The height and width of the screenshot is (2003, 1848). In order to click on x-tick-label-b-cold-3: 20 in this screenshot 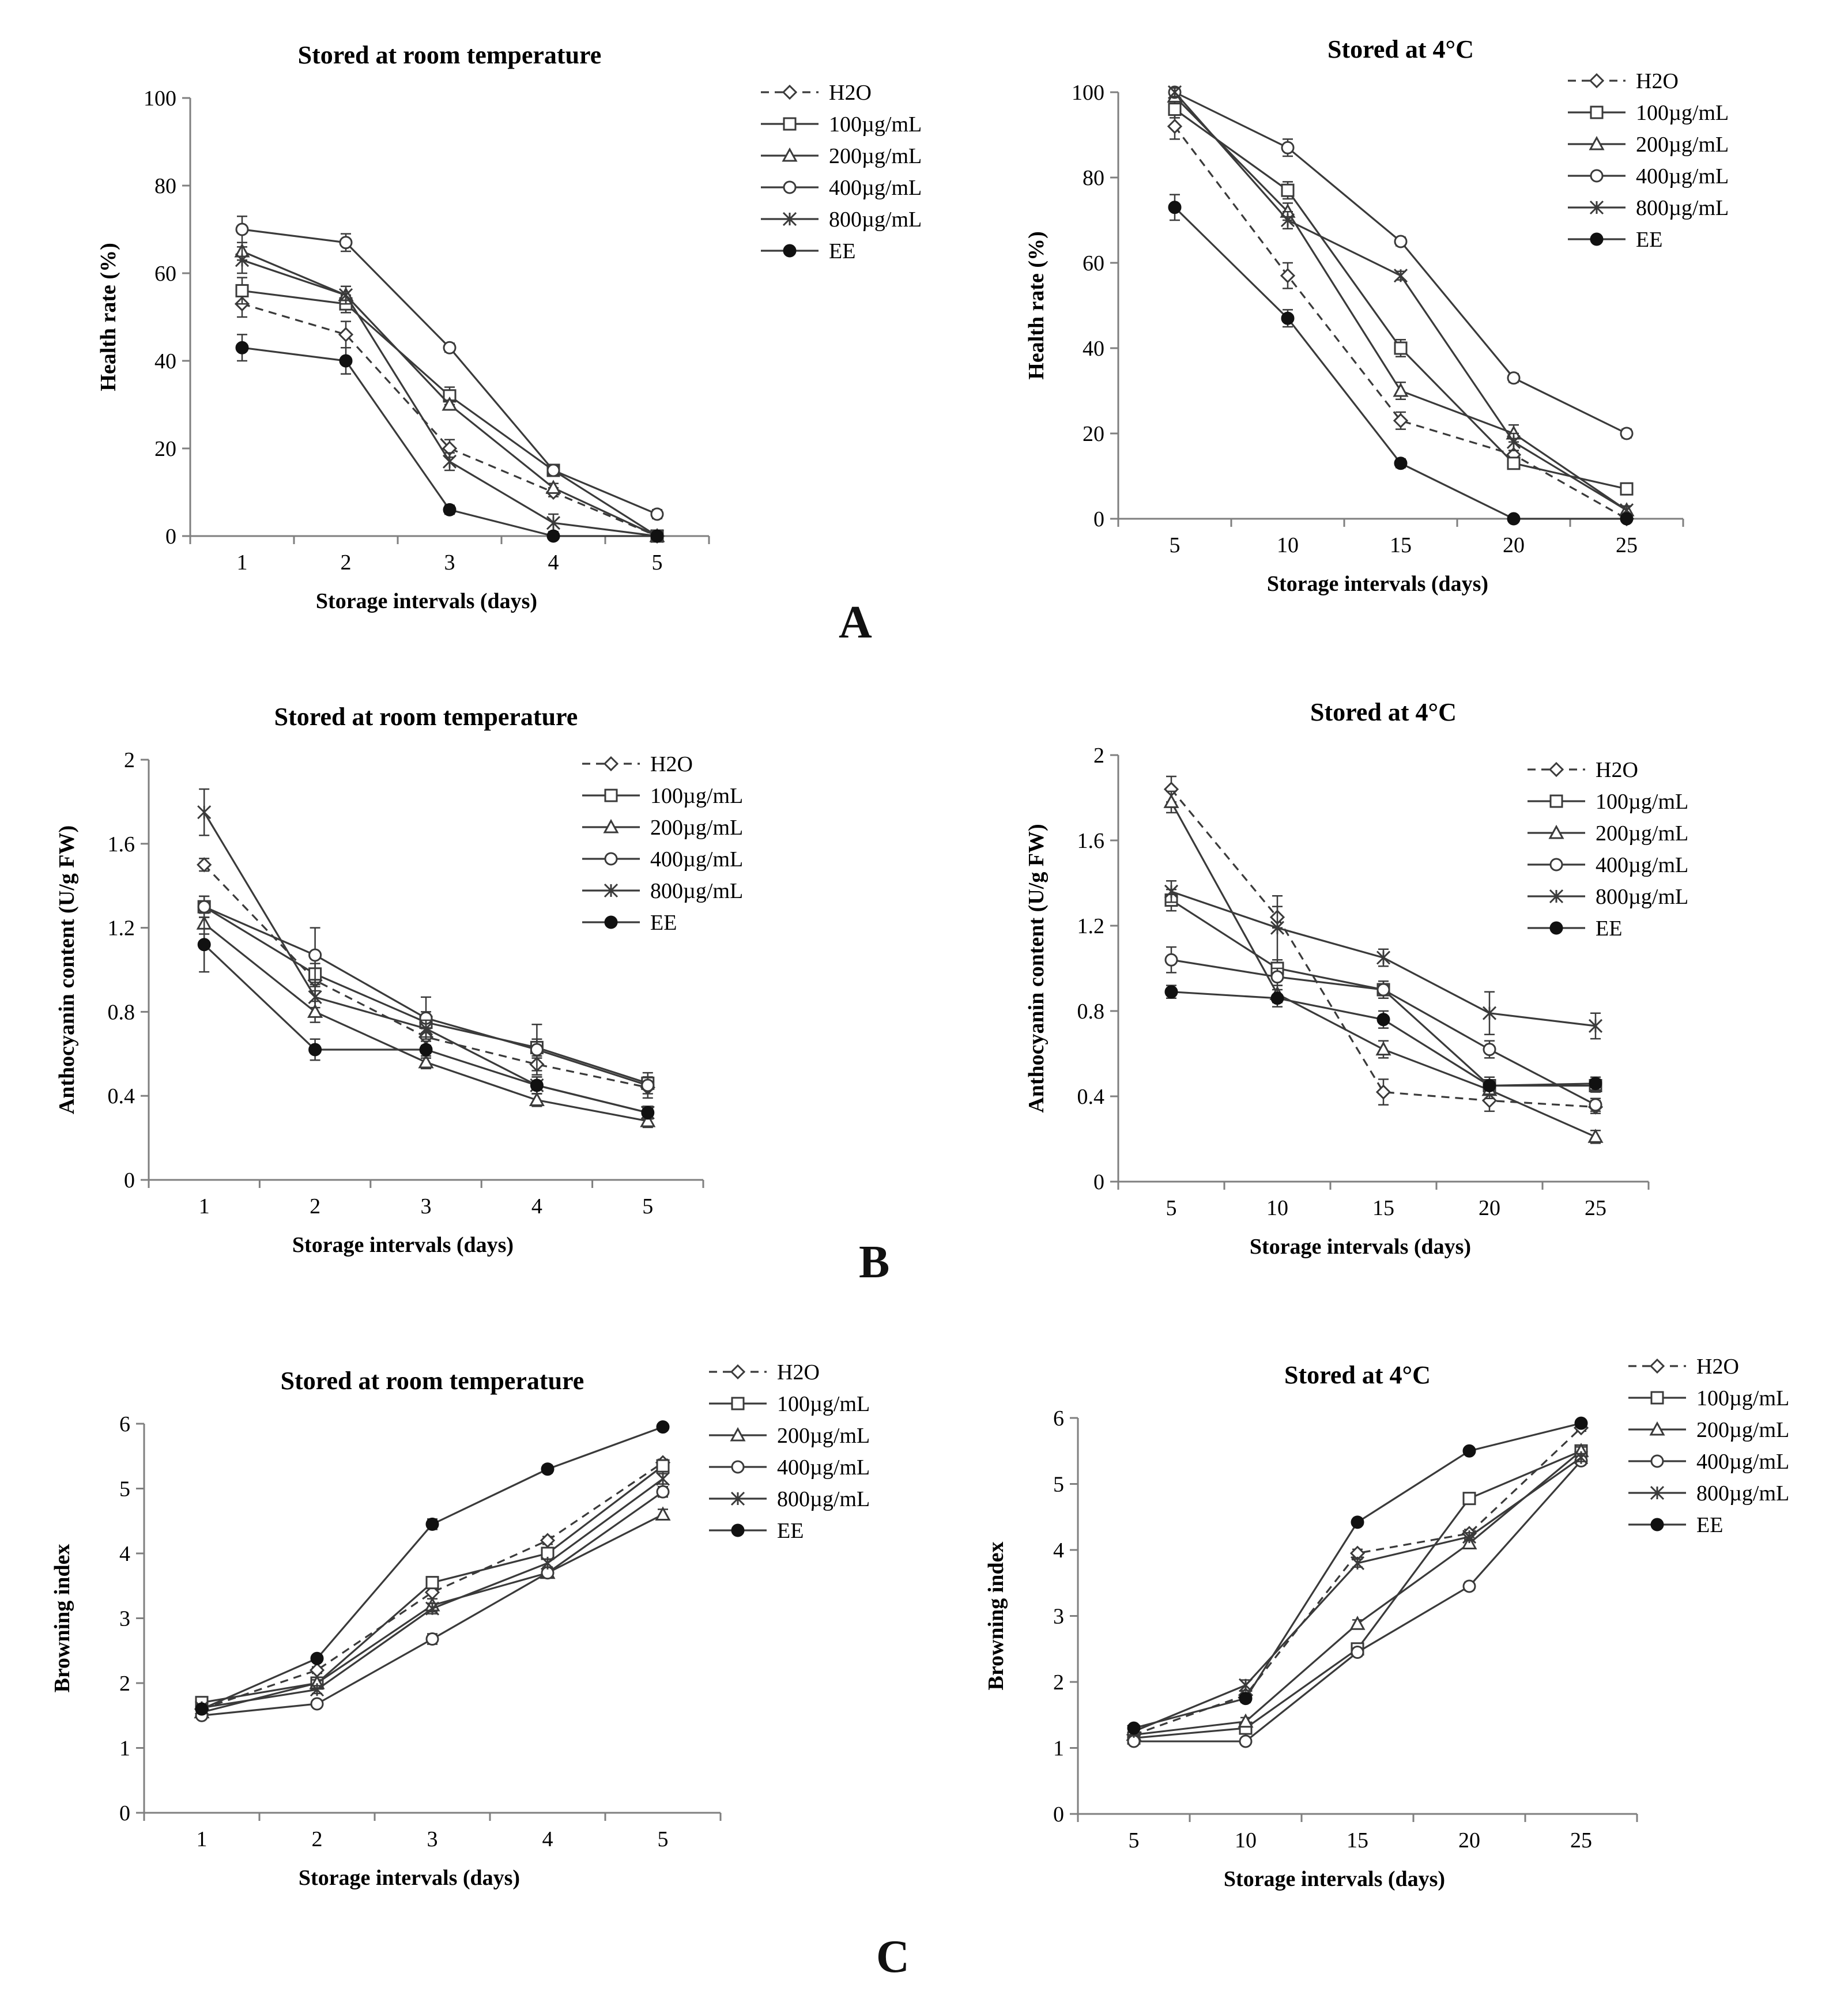, I will do `click(1489, 1208)`.